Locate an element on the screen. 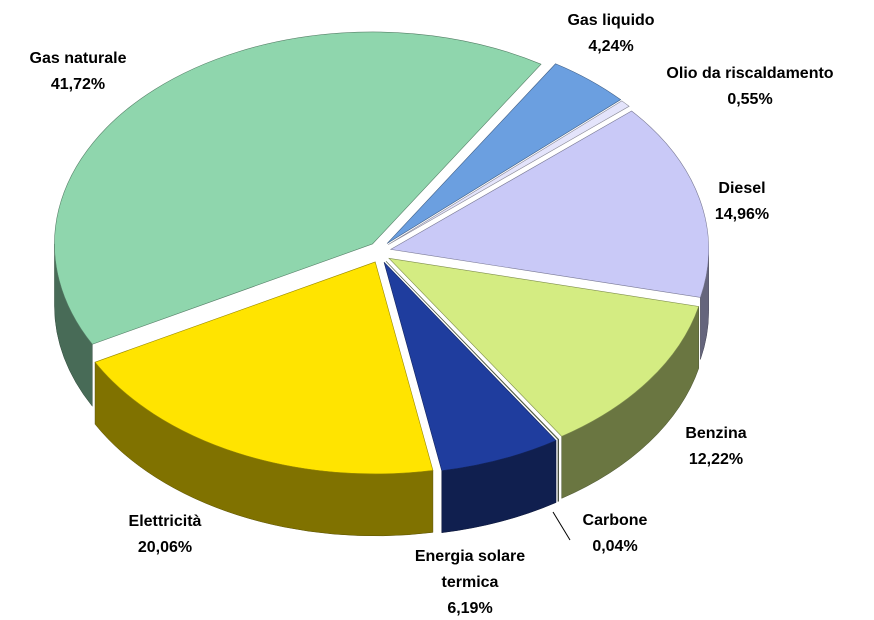 Image resolution: width=874 pixels, height=620 pixels. slice-label: Olio da riscaldamento 0,55% is located at coordinates (750, 87).